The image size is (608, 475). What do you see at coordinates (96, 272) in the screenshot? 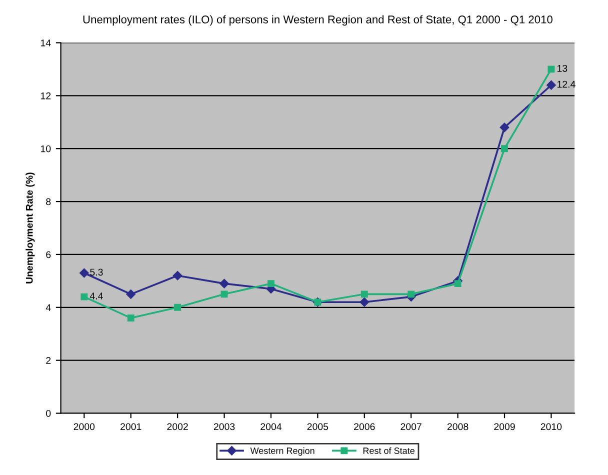
I see `data-label: 5.3` at bounding box center [96, 272].